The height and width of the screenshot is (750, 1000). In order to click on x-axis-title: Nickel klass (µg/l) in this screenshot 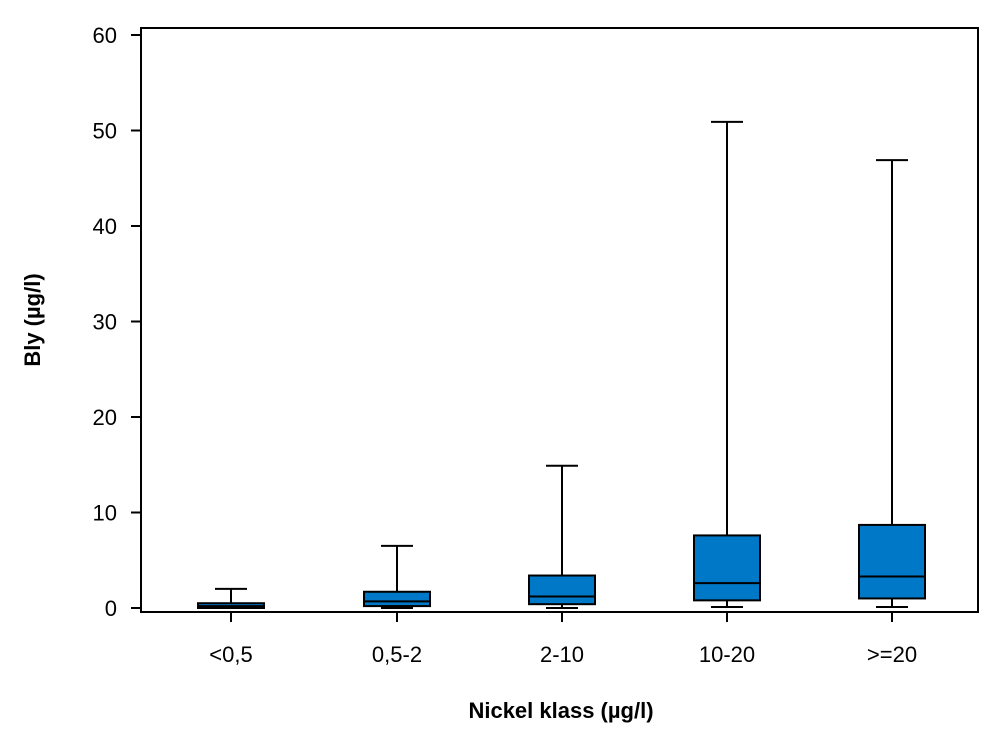, I will do `click(560, 710)`.